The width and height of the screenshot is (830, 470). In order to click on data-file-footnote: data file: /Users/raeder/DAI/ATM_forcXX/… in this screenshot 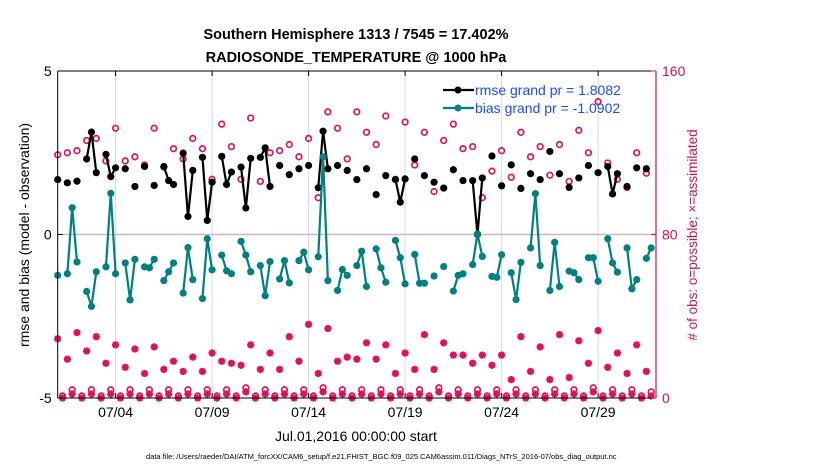, I will do `click(381, 456)`.